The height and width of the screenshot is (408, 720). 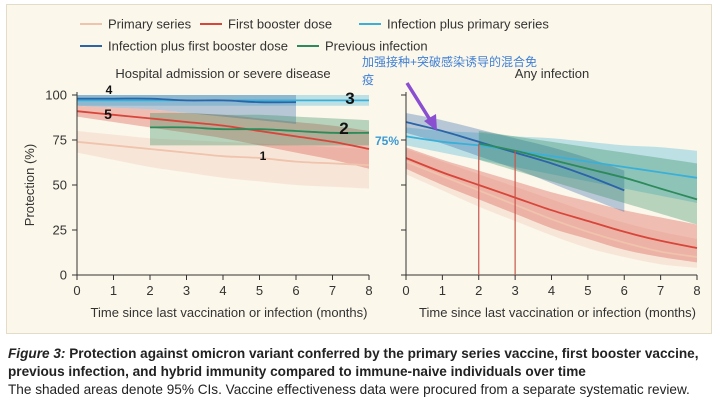 I want to click on rank-label: 3, so click(x=349, y=98).